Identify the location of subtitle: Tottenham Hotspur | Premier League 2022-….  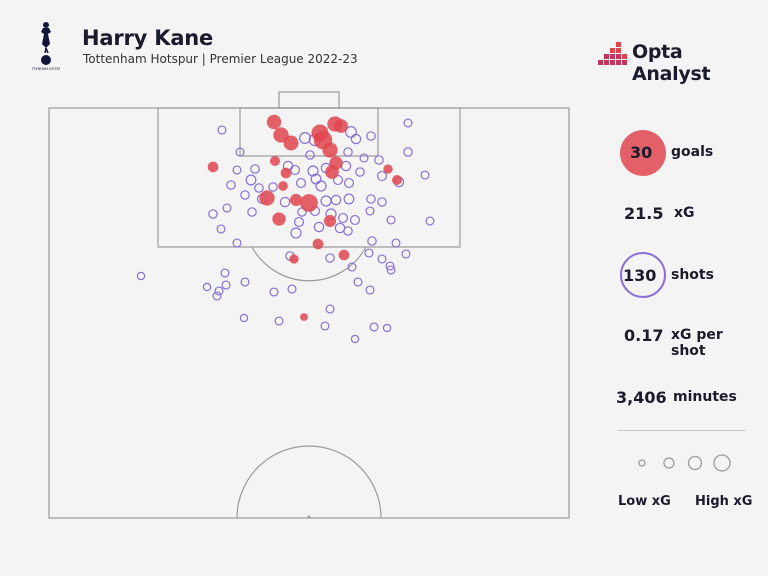
(220, 59).